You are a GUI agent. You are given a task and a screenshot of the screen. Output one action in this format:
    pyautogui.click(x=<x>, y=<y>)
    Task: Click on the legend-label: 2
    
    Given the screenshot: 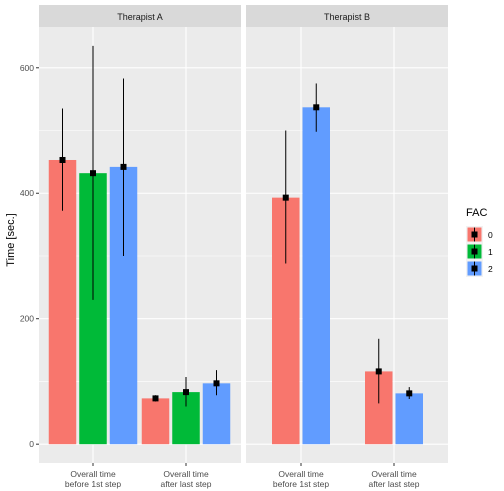 What is the action you would take?
    pyautogui.click(x=490, y=269)
    